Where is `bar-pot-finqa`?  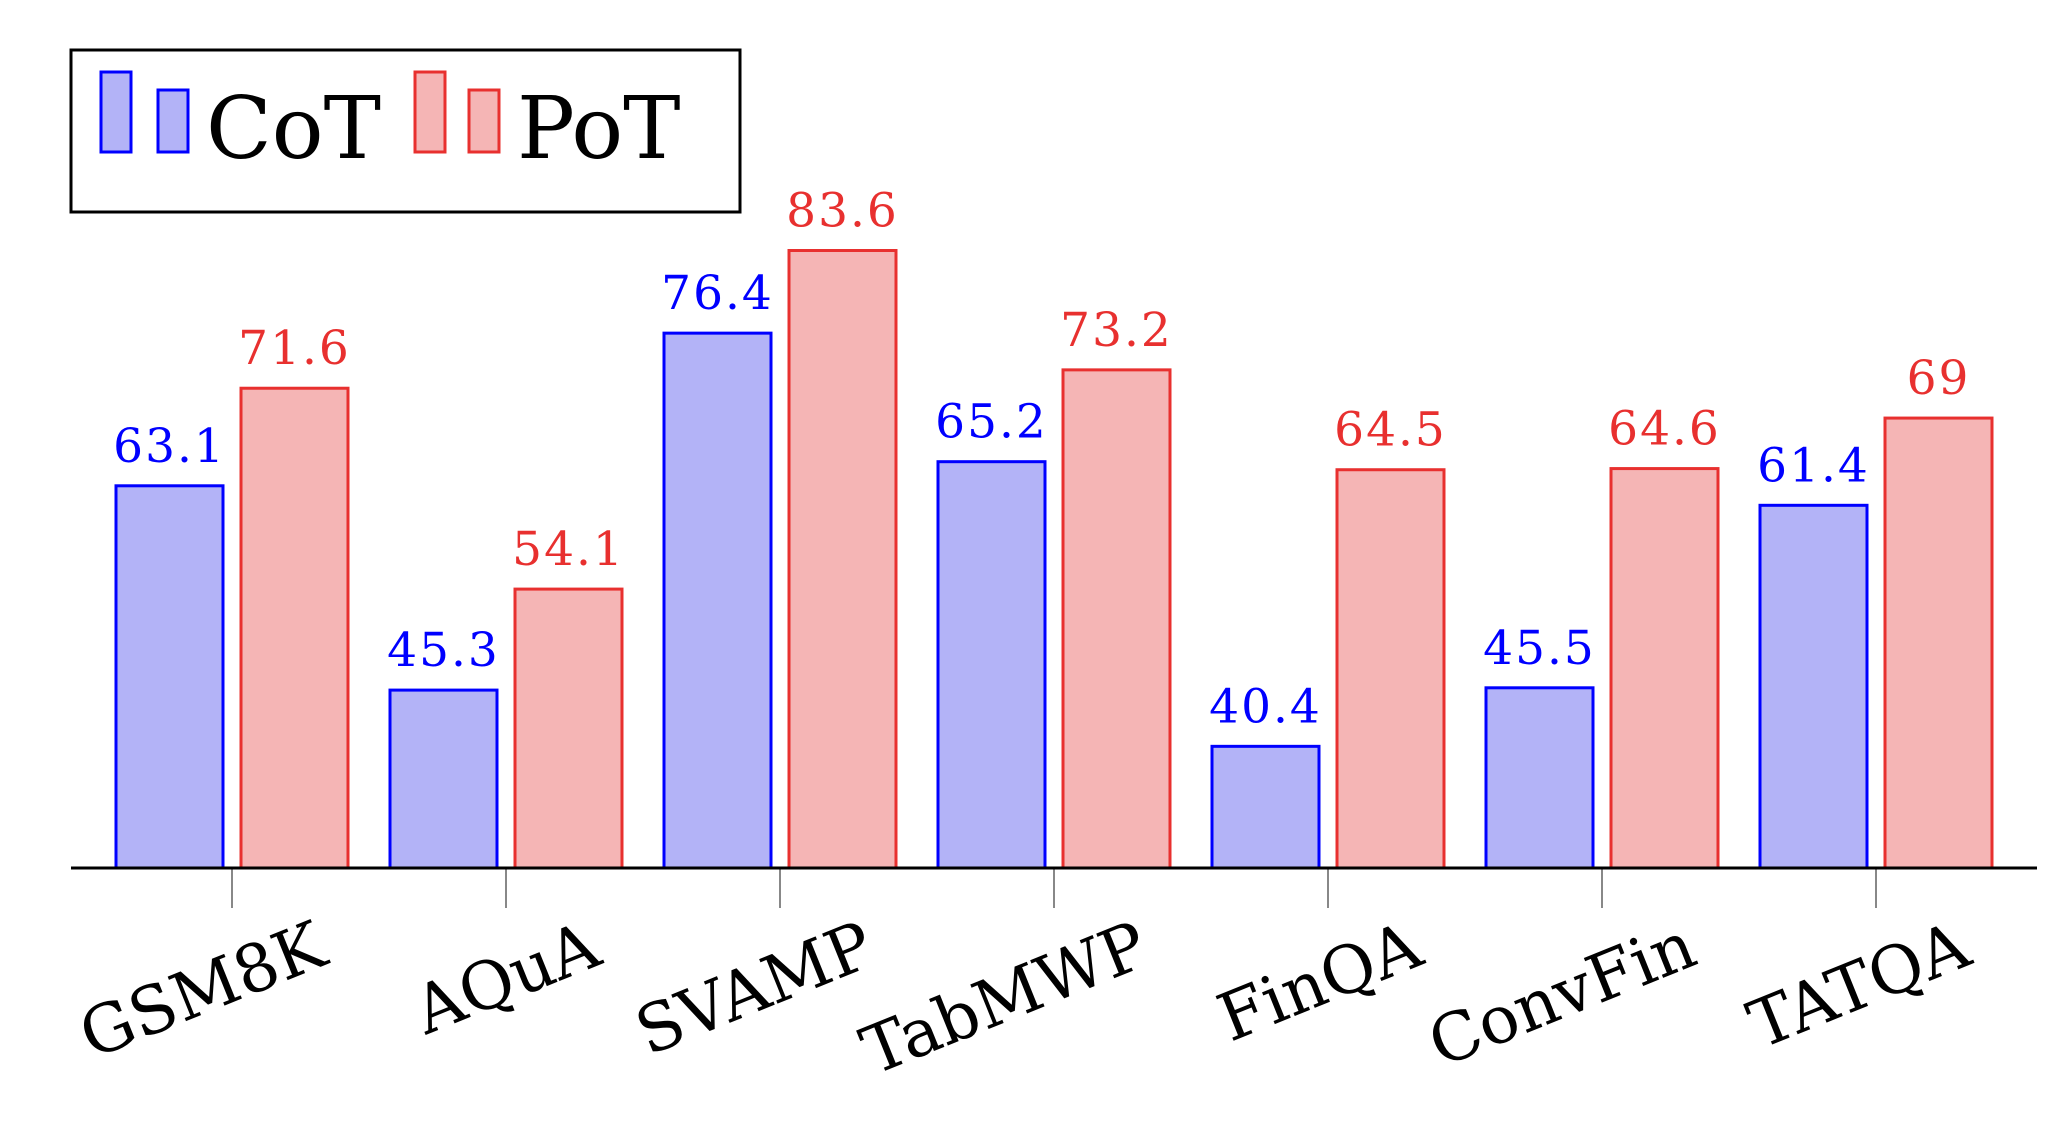 bar-pot-finqa is located at coordinates (1390, 669).